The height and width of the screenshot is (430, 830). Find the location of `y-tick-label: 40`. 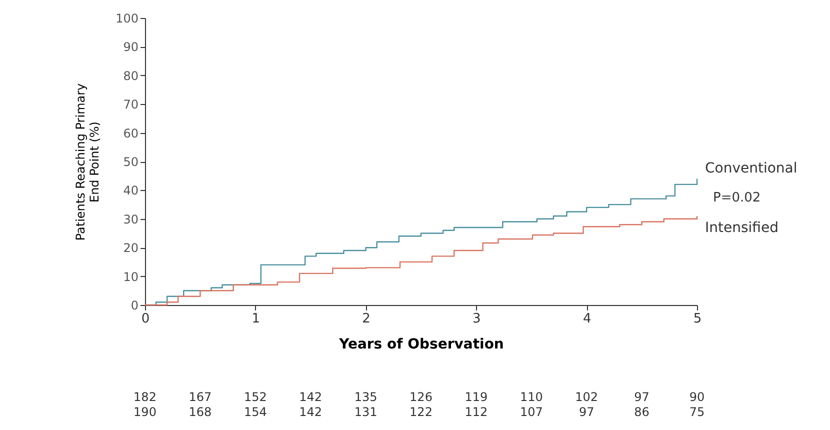

y-tick-label: 40 is located at coordinates (130, 191).